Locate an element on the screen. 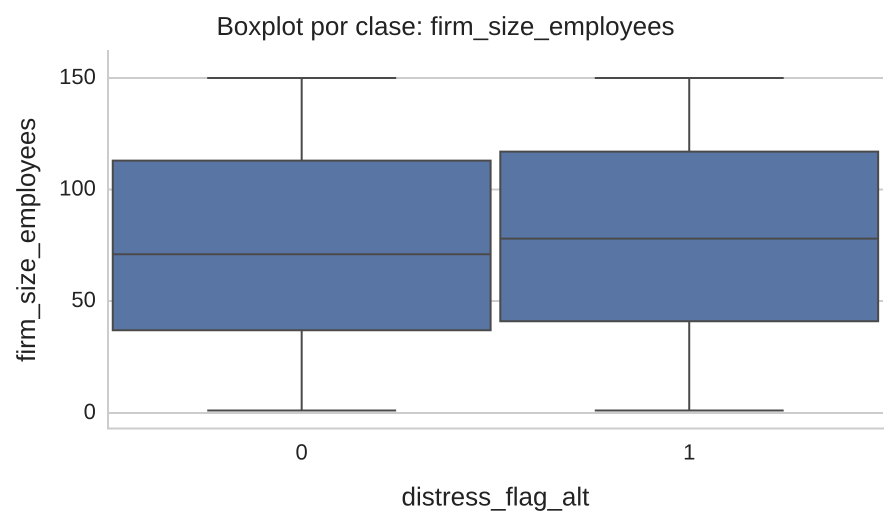  y-tick-label: 0 is located at coordinates (90, 411).